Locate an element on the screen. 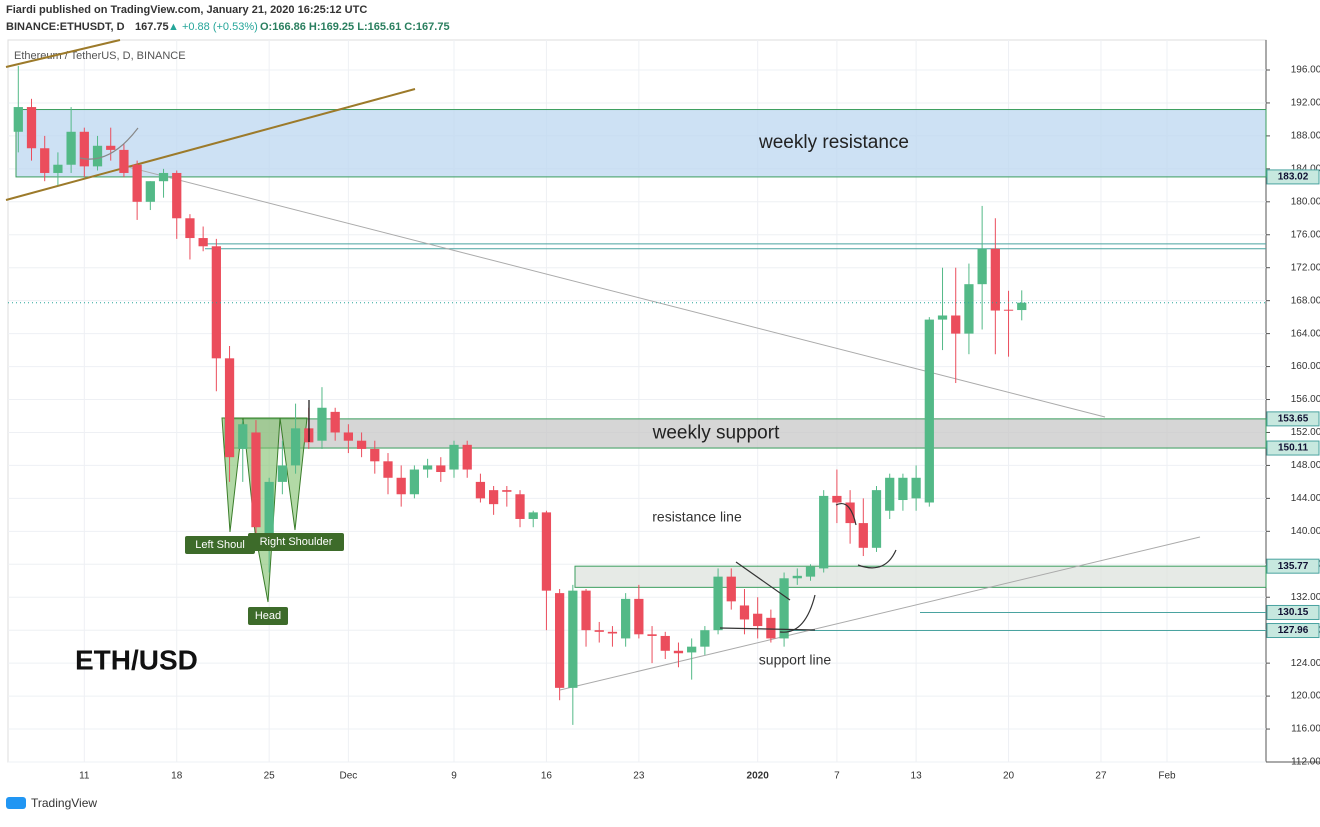  y-tick-label: 196.00 is located at coordinates (1305, 70).